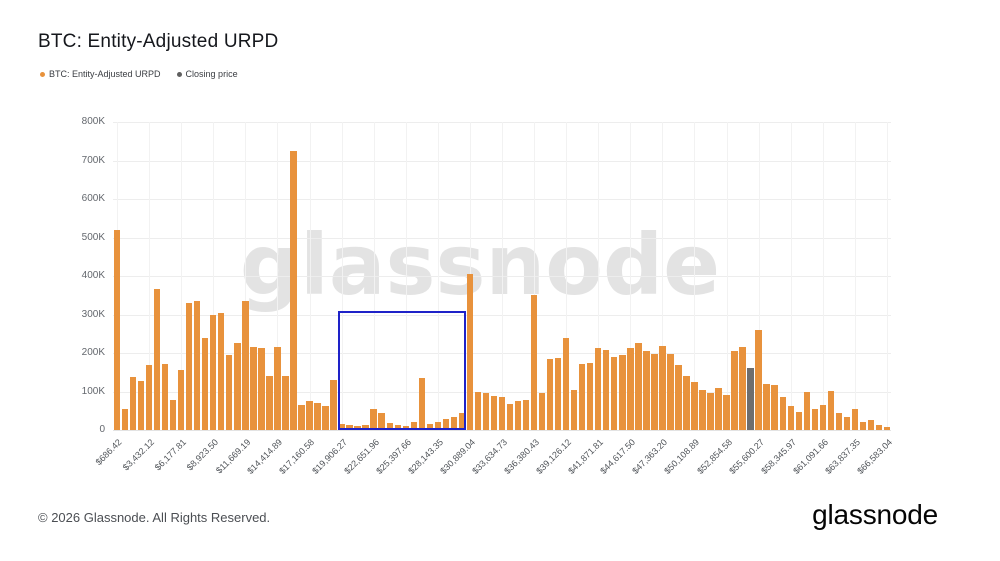 The width and height of the screenshot is (1000, 561). Describe the element at coordinates (207, 74) in the screenshot. I see `legend-item-closing-price: Closing price` at that location.